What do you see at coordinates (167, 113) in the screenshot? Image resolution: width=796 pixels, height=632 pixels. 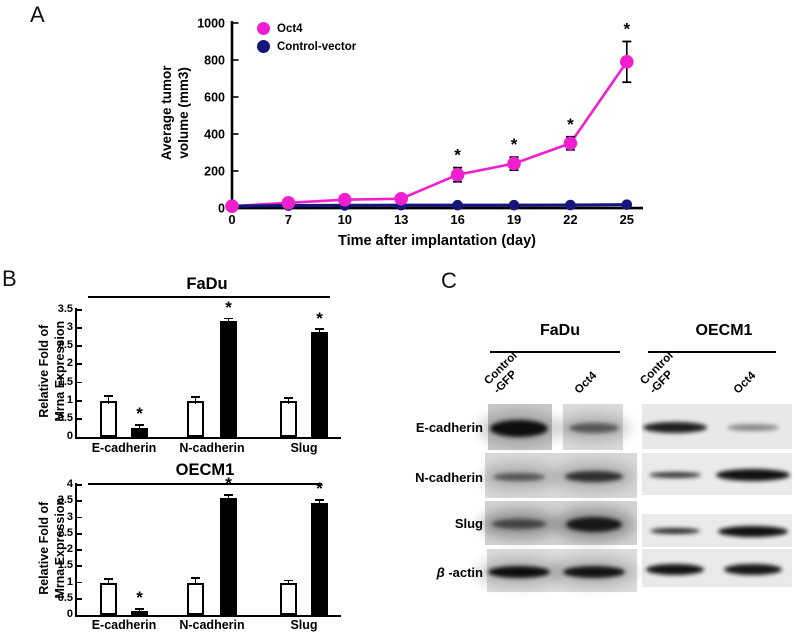 I see `y-axis-title-line-1: Average tumor` at bounding box center [167, 113].